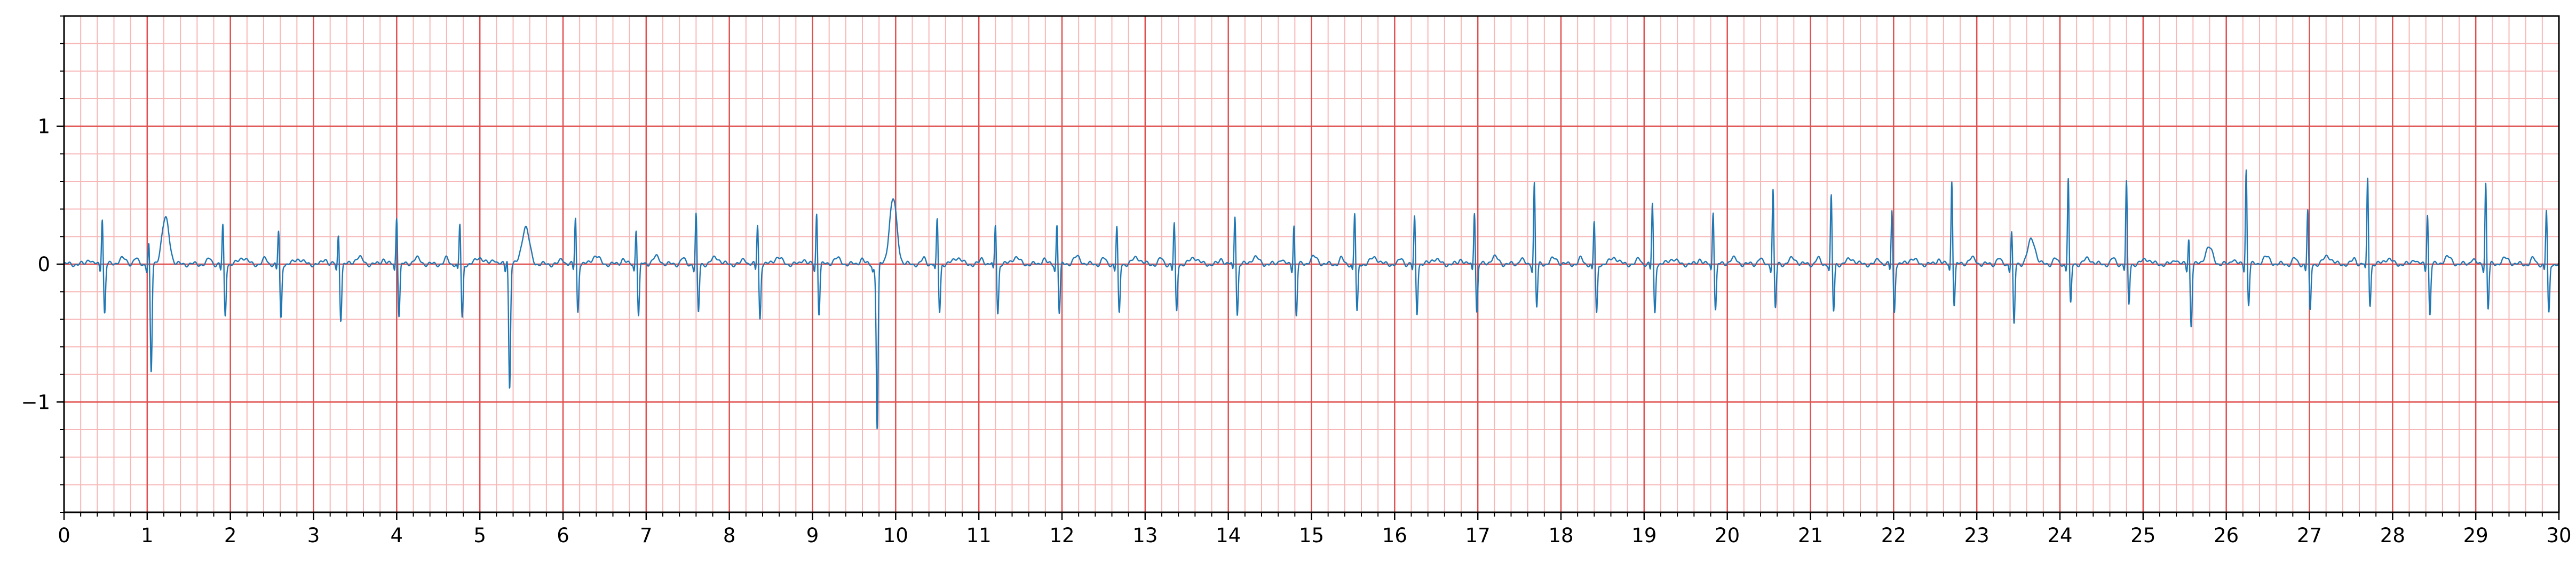  Describe the element at coordinates (812, 535) in the screenshot. I see `x-tick-label: 9` at that location.